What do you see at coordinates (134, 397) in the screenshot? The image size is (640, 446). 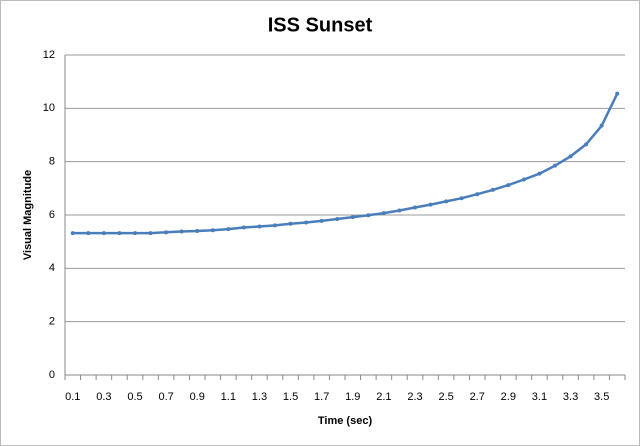 I see `x-tick-label: 0.5` at bounding box center [134, 397].